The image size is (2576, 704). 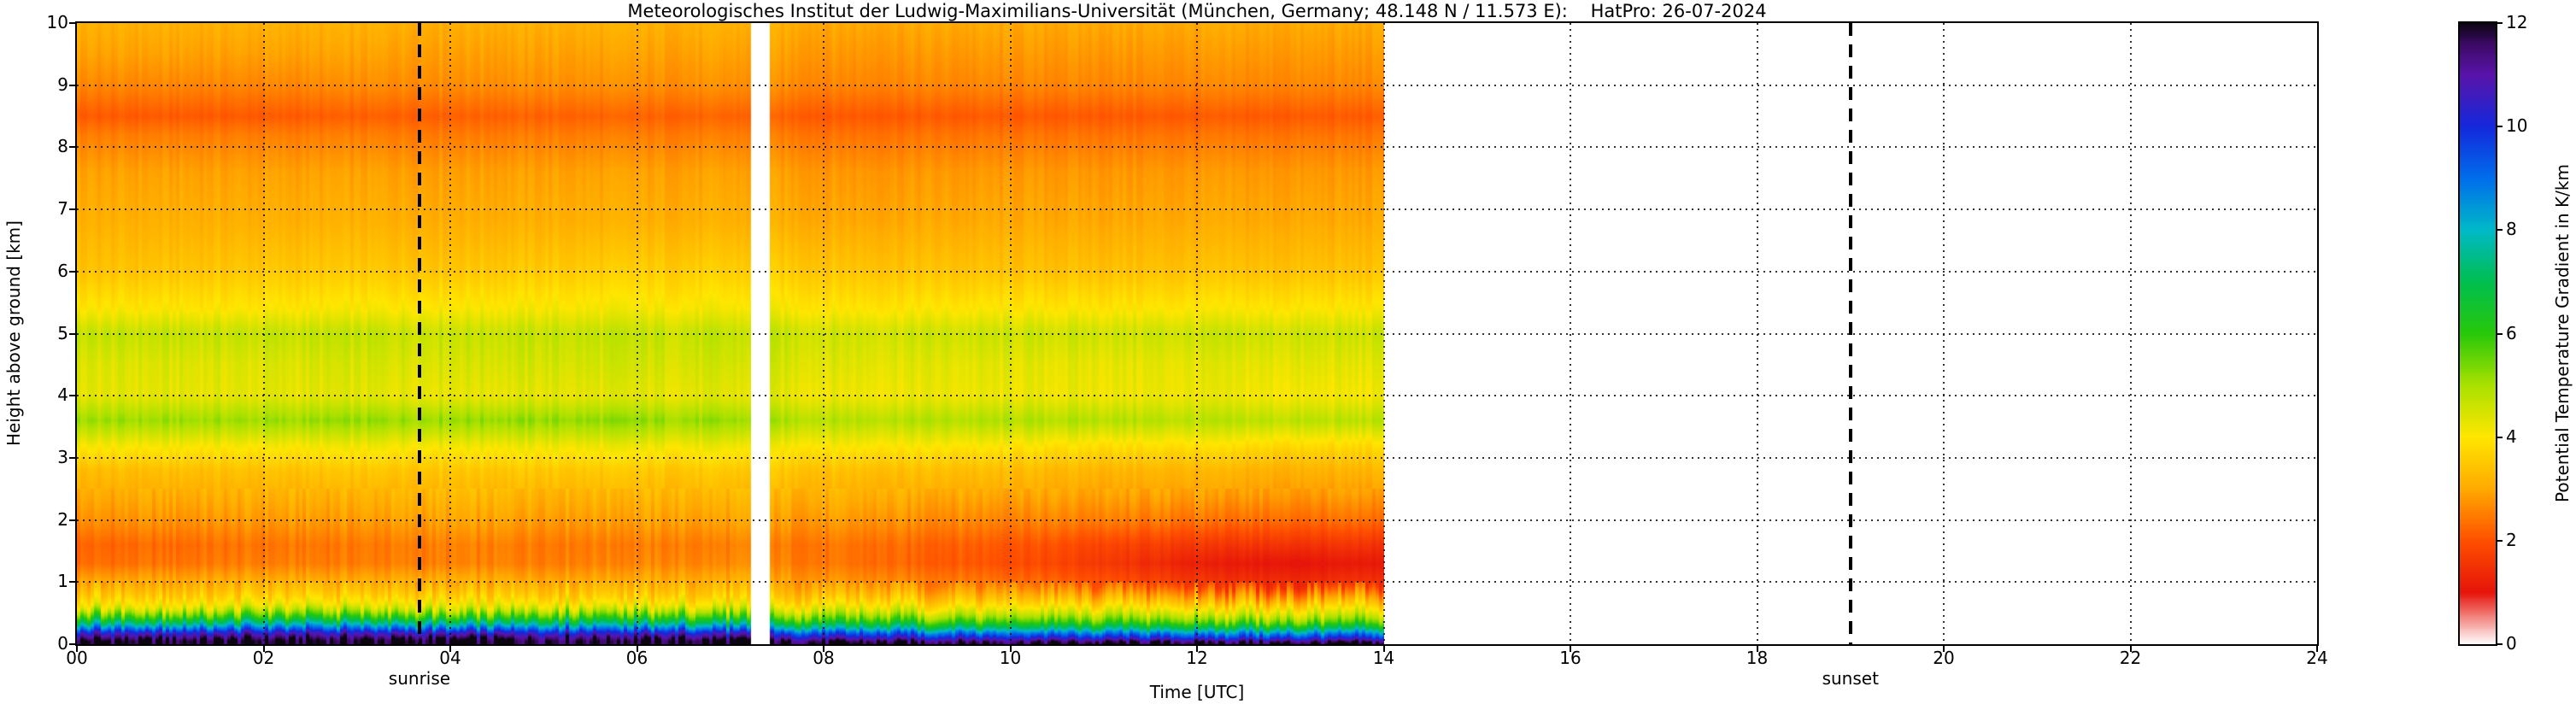 What do you see at coordinates (2130, 658) in the screenshot?
I see `x-tick-label: 22` at bounding box center [2130, 658].